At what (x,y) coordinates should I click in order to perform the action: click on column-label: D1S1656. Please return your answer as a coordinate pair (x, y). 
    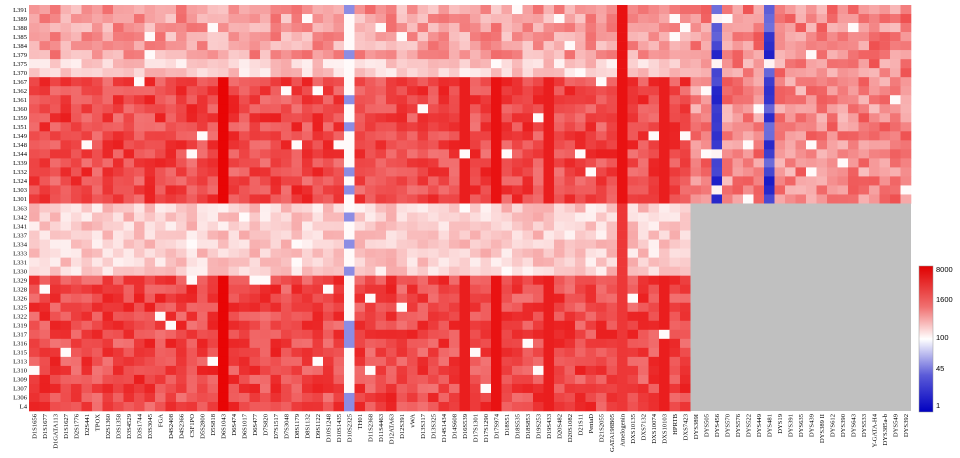
    Looking at the image, I should click on (34, 426).